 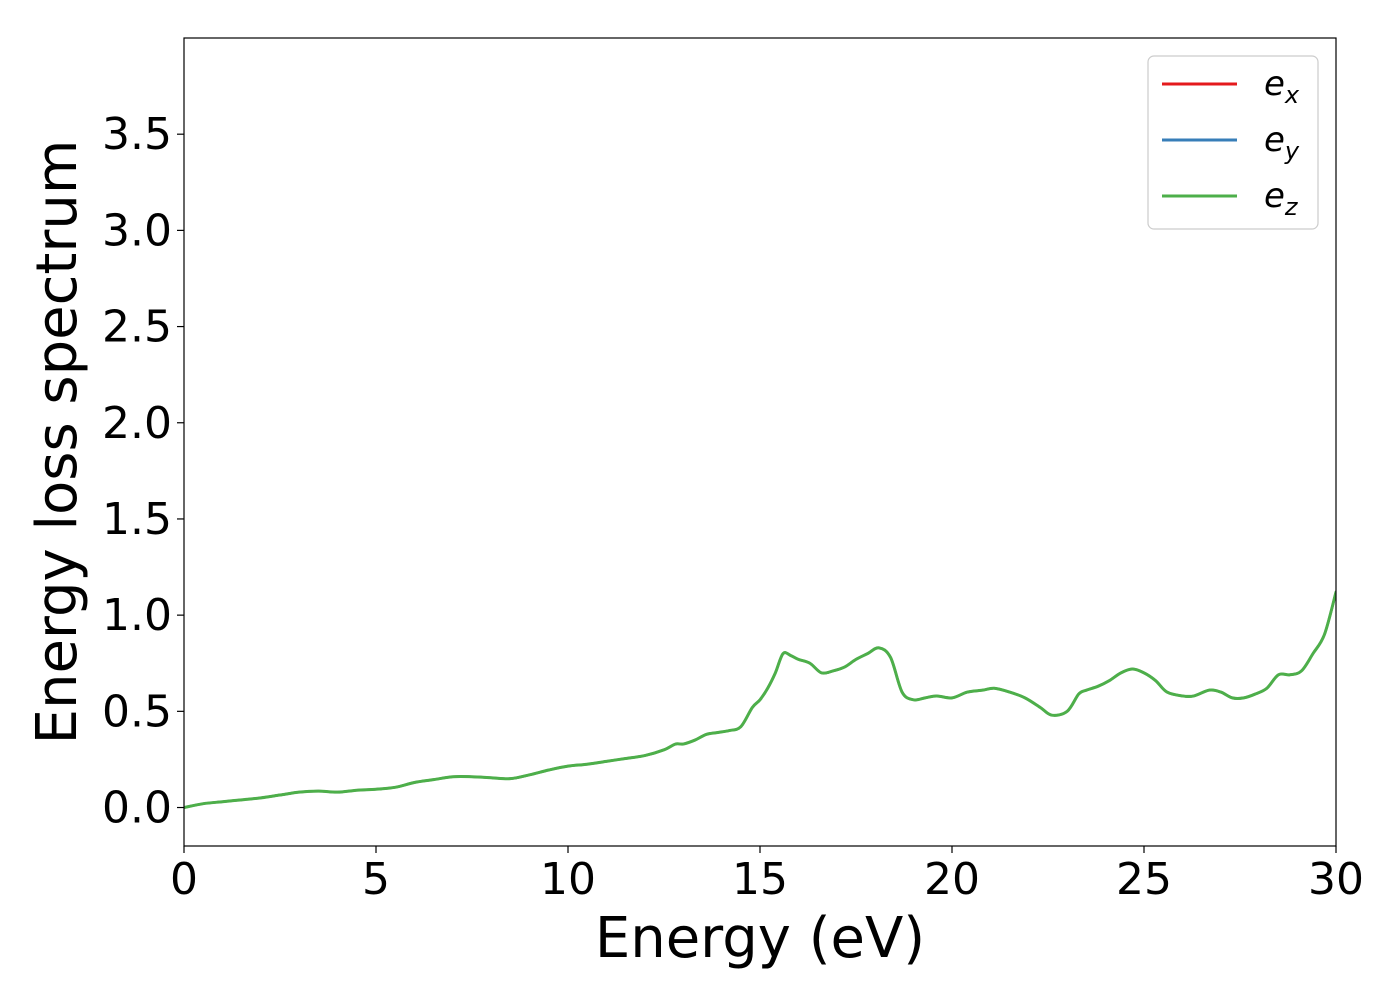 What do you see at coordinates (137, 327) in the screenshot?
I see `y-tick-label: 2.5` at bounding box center [137, 327].